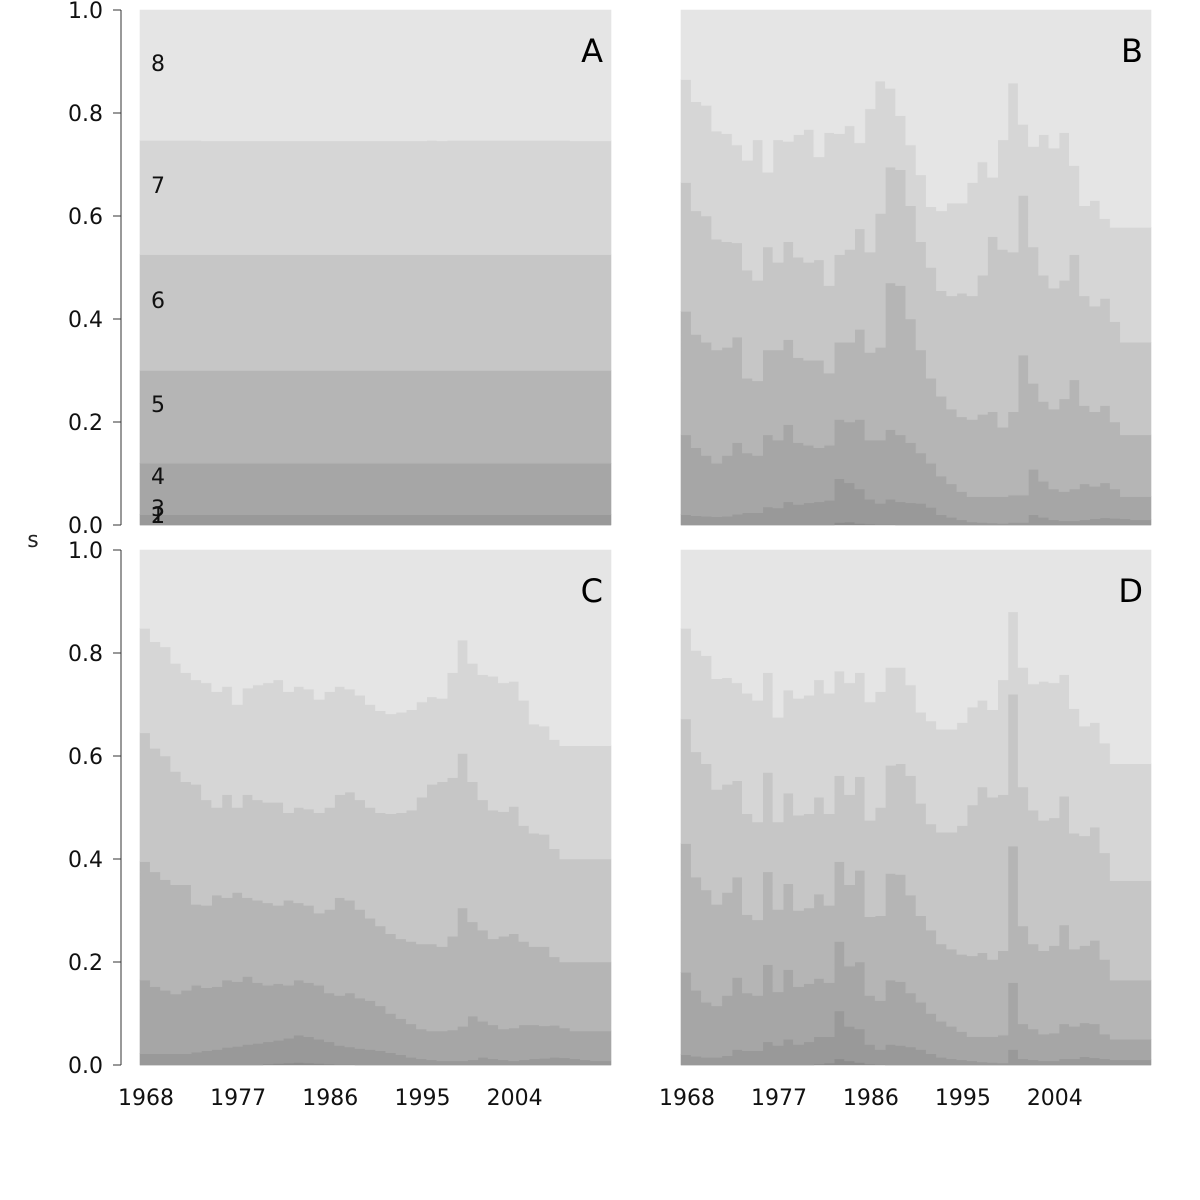 This screenshot has width=1200, height=1200. Describe the element at coordinates (158, 405) in the screenshot. I see `band-label-5: 5` at that location.